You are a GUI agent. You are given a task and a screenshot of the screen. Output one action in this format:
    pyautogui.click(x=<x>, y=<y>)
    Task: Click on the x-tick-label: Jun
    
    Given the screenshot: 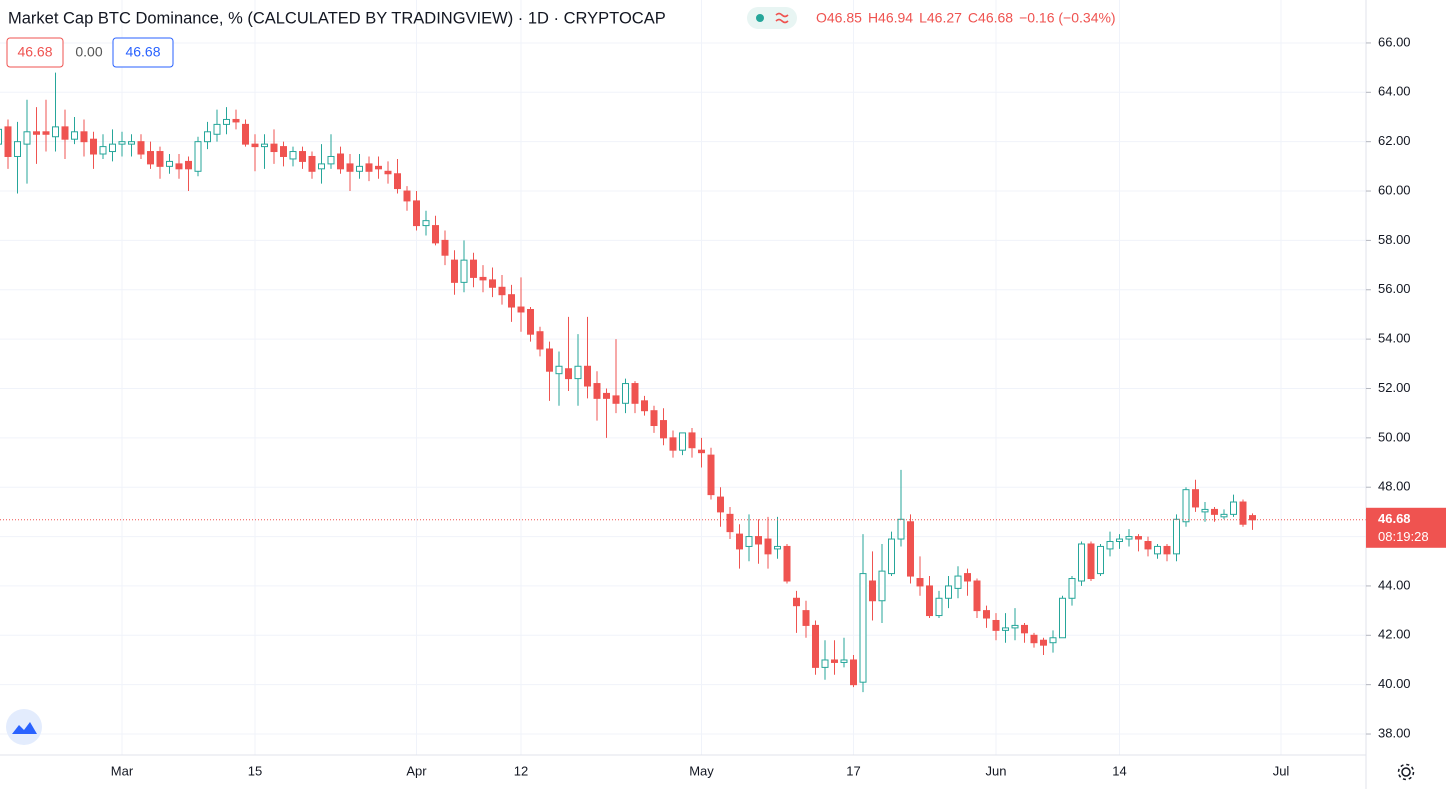 What is the action you would take?
    pyautogui.click(x=996, y=770)
    